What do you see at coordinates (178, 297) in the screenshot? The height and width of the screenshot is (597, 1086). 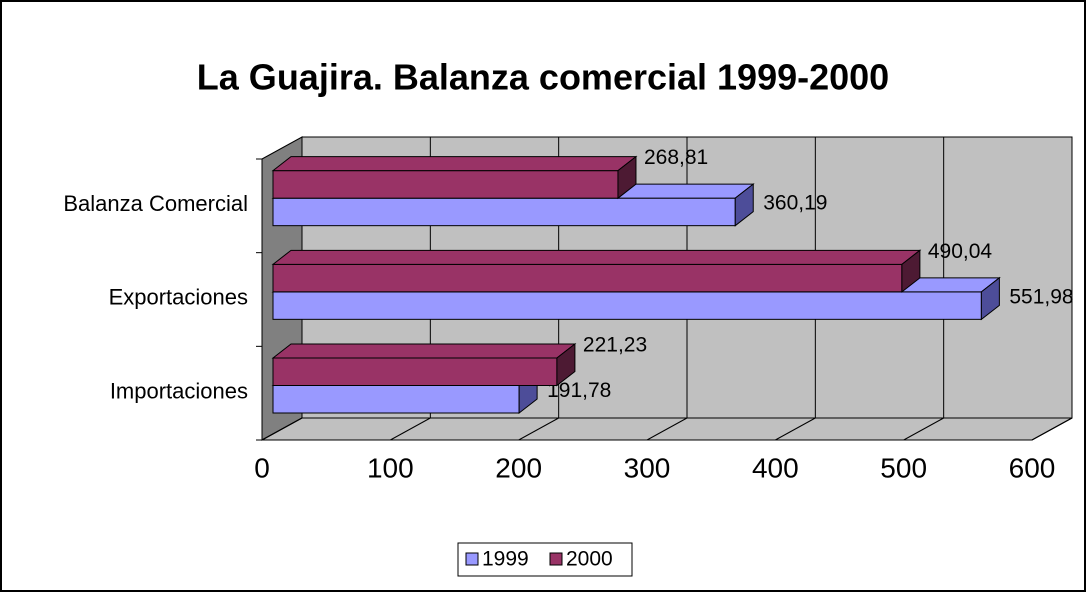 I see `category-label: Exportaciones` at bounding box center [178, 297].